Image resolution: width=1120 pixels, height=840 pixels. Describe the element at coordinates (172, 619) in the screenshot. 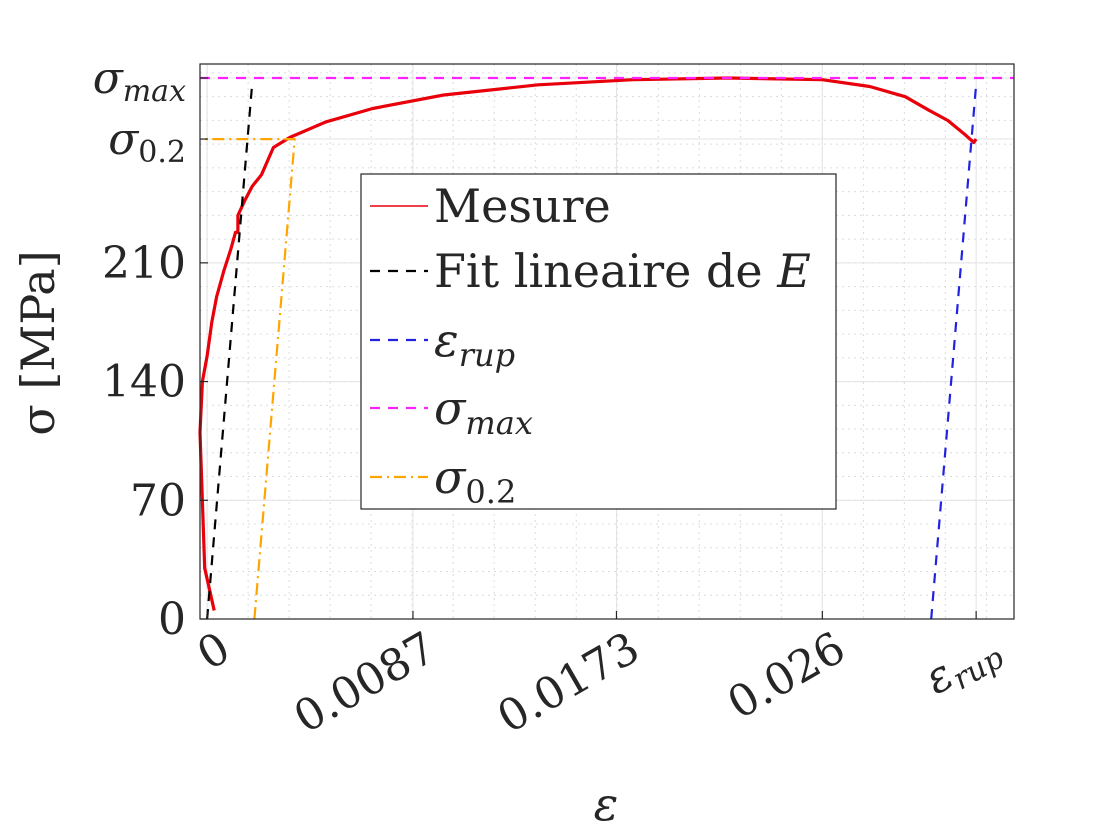

I see `y-tick-label: 0` at that location.